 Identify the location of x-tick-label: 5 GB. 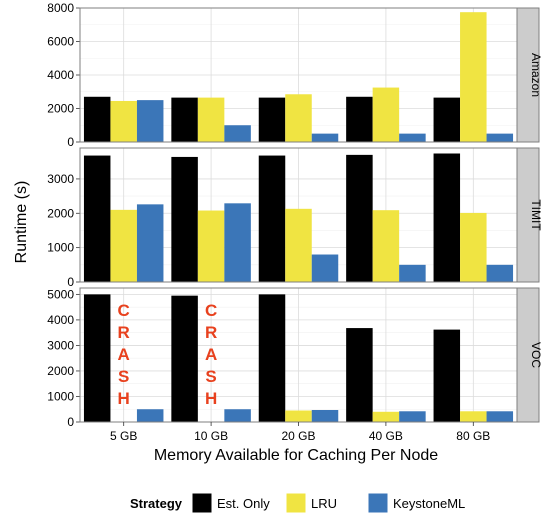
(123, 436).